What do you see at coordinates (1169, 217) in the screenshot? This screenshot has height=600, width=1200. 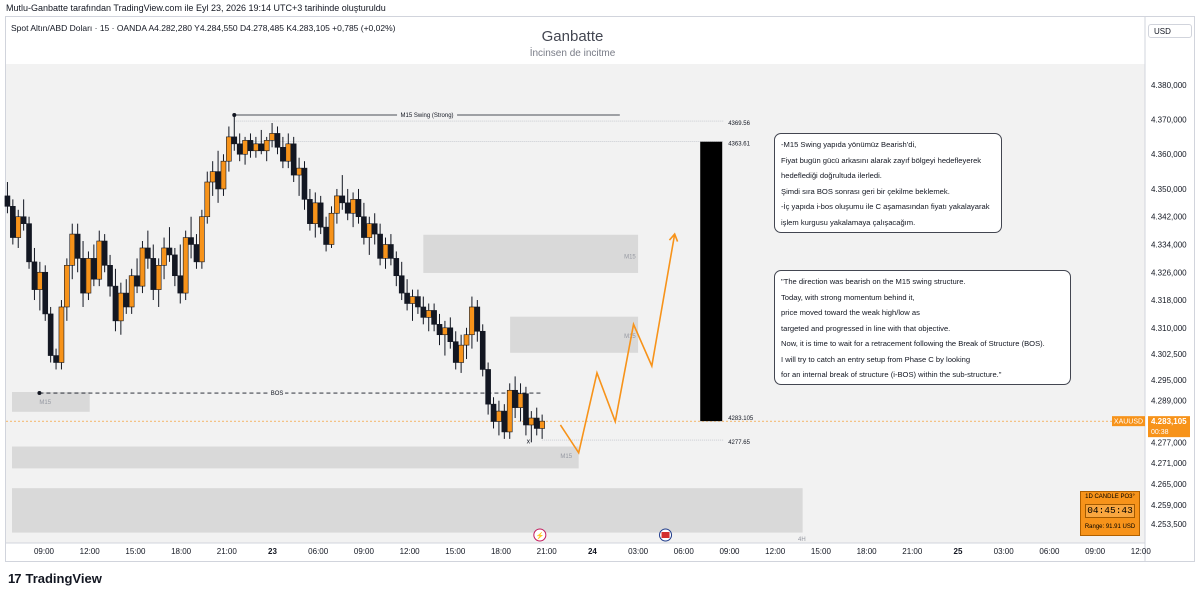 I see `y-tick-label: 4.342,000` at bounding box center [1169, 217].